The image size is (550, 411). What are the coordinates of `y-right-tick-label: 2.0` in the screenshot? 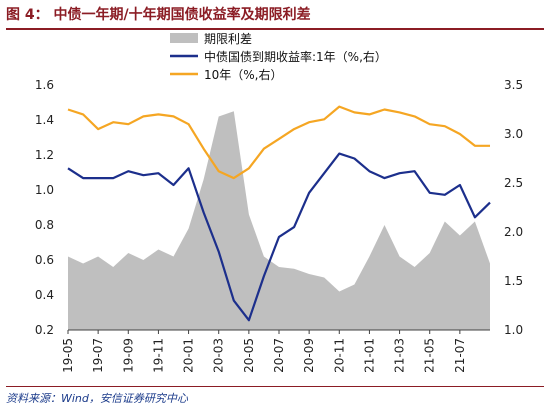 It's located at (513, 232).